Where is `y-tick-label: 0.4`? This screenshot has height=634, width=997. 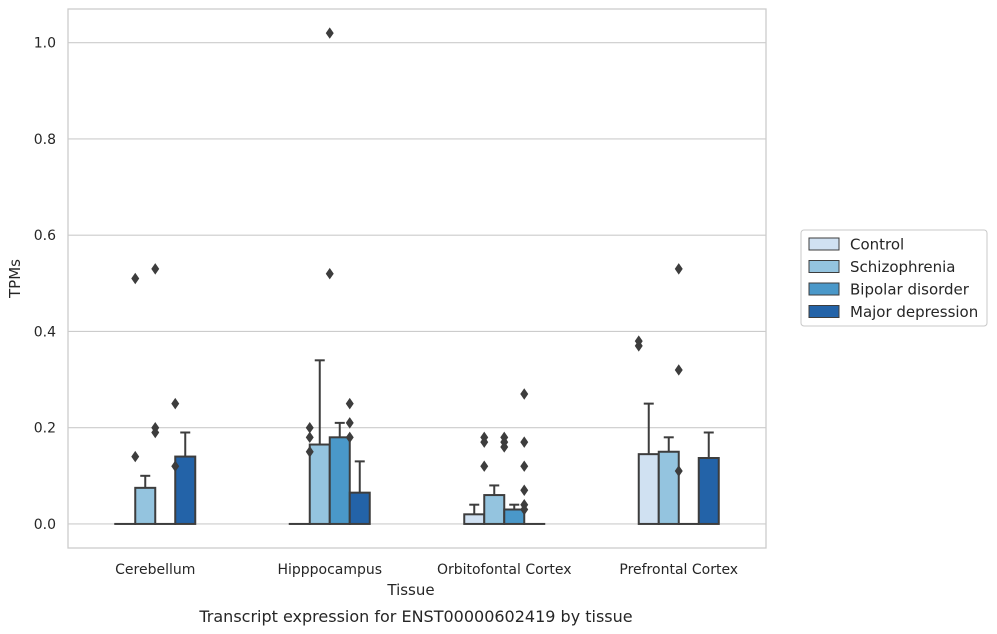
y-tick-label: 0.4 is located at coordinates (45, 332).